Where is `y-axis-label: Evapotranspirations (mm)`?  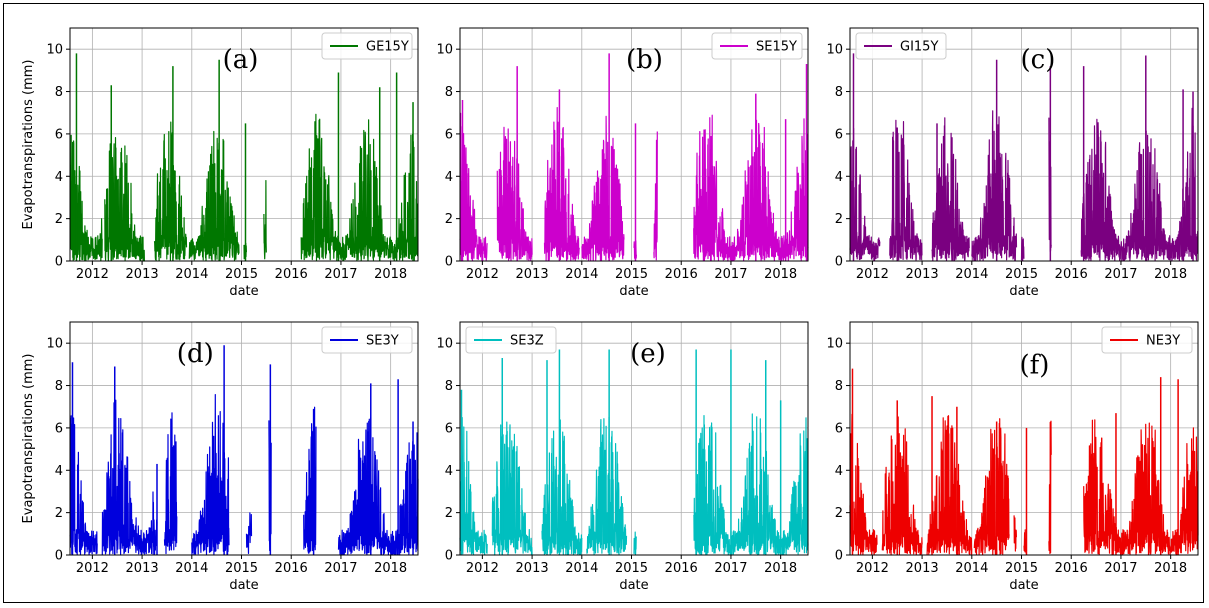
y-axis-label: Evapotranspirations (mm) is located at coordinates (28, 439).